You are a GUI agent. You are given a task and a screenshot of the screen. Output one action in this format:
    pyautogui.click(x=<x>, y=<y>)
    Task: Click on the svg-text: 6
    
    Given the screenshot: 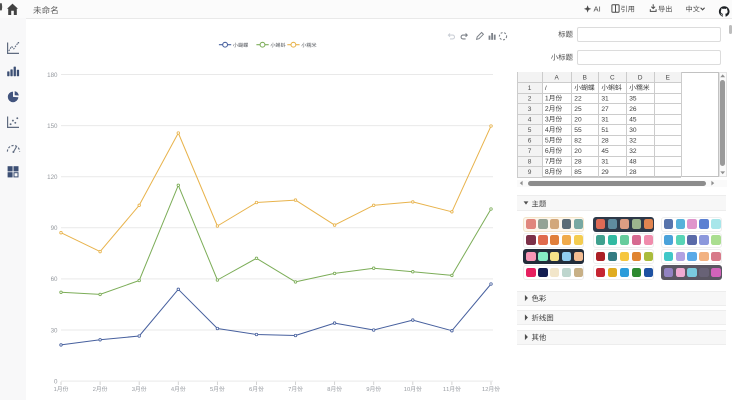 What is the action you would take?
    pyautogui.click(x=530, y=140)
    